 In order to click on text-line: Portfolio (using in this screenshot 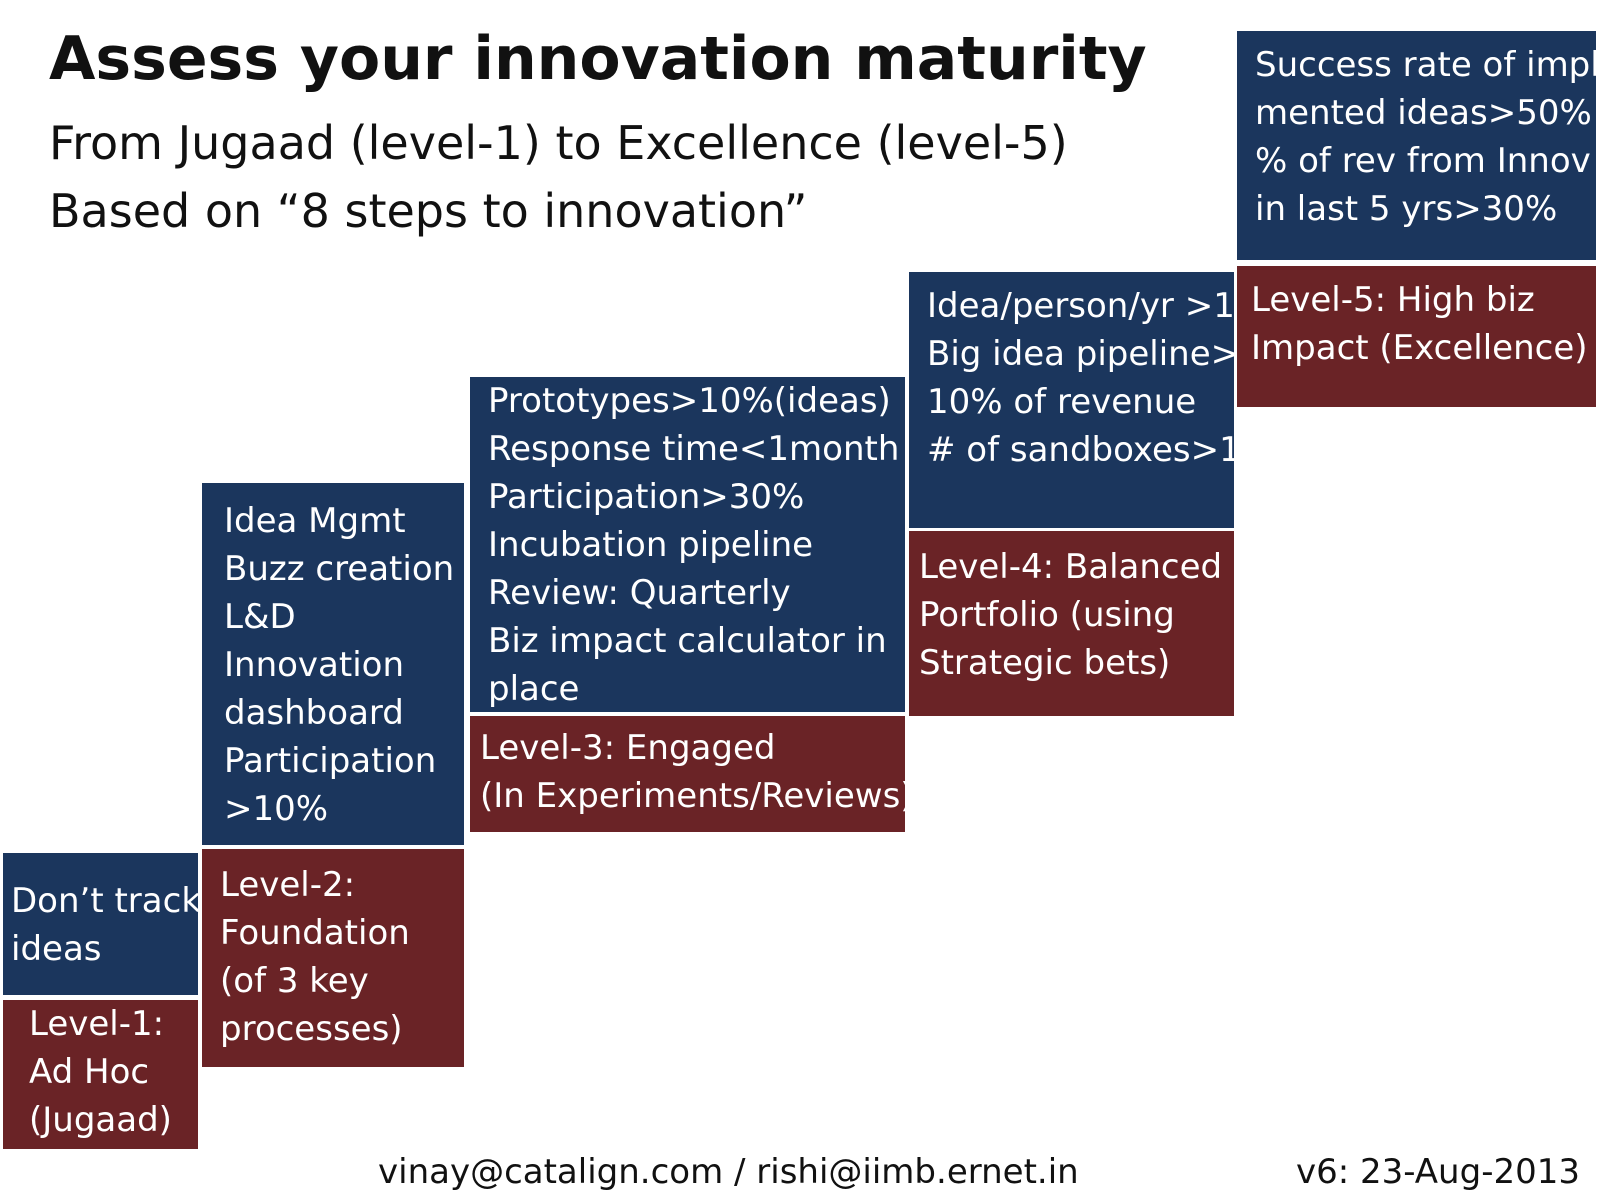, I will do `click(1047, 615)`.